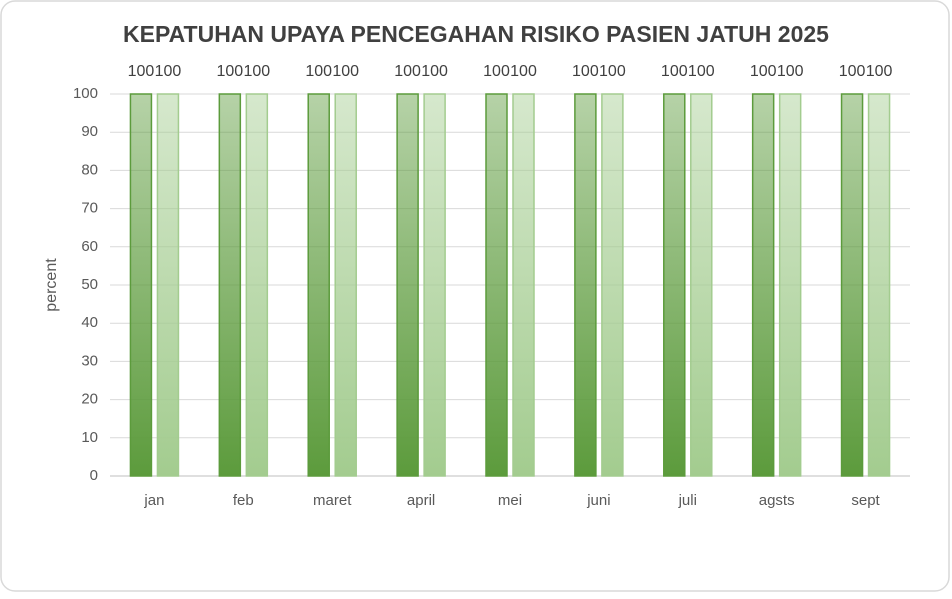  I want to click on y-tick-label: 60, so click(89, 246).